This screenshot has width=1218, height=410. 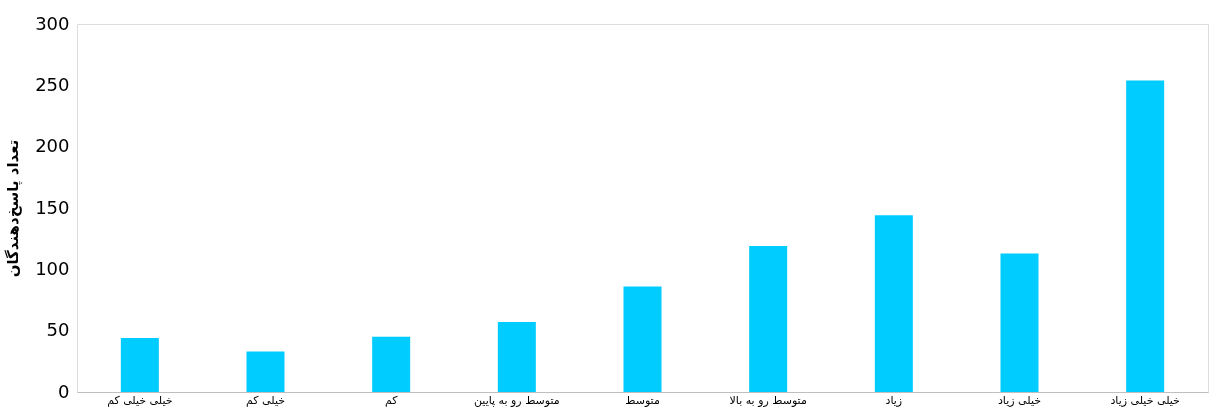 What do you see at coordinates (1019, 400) in the screenshot?
I see `x-tick-label: خیلی زیاد` at bounding box center [1019, 400].